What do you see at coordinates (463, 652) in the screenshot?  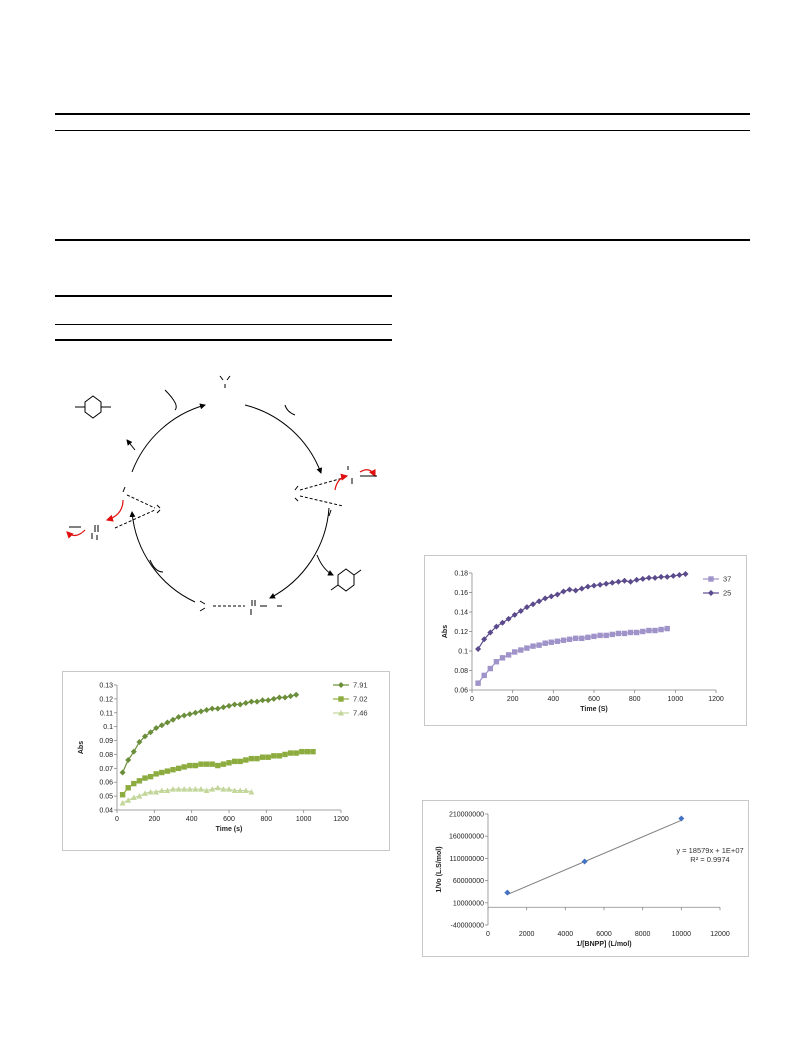 I see `y-tick-label: 0.1` at bounding box center [463, 652].